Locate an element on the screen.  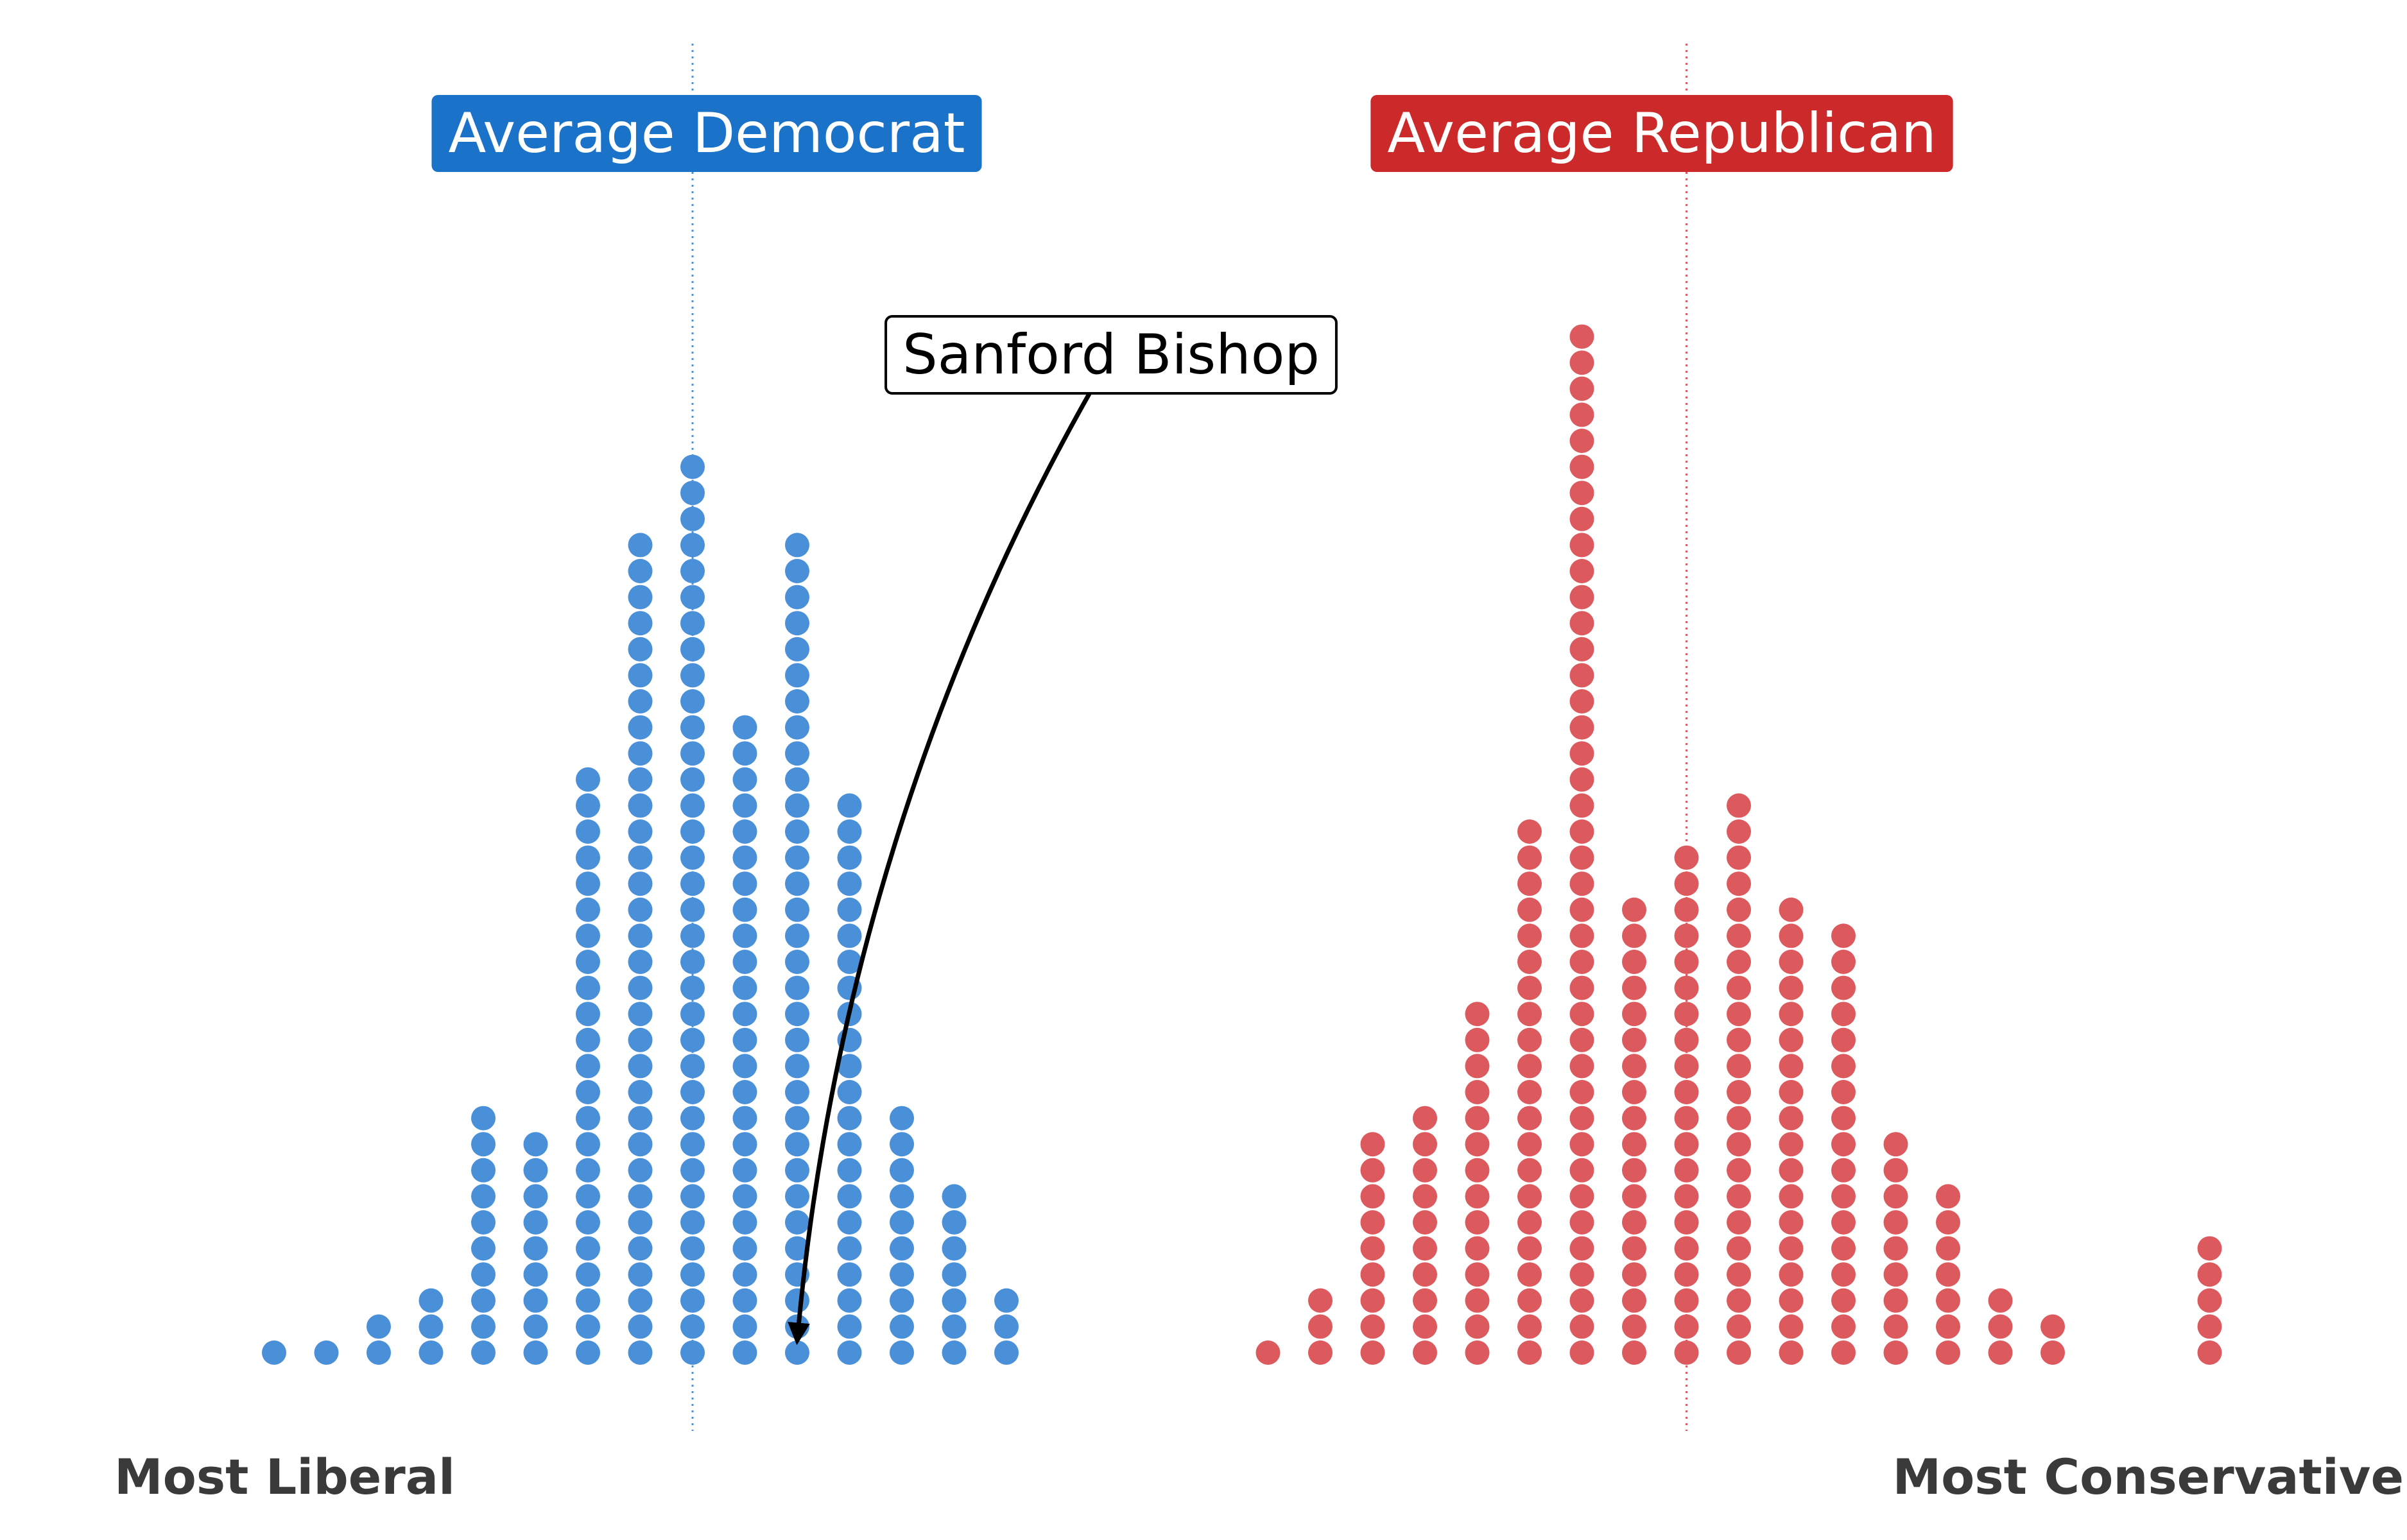
average-republican-label-box is located at coordinates (1661, 134).